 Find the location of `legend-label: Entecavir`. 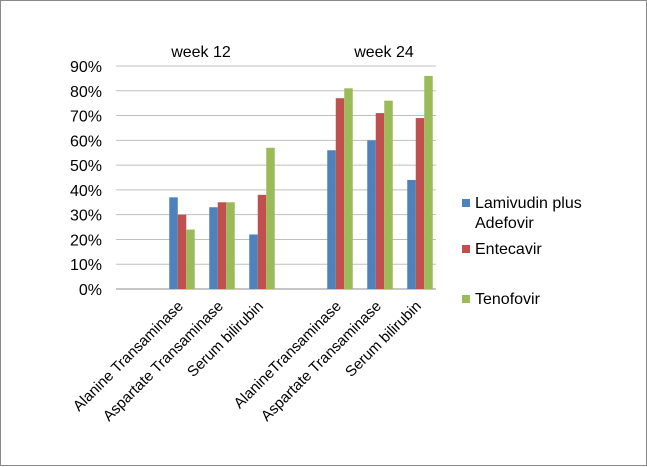

legend-label: Entecavir is located at coordinates (508, 249).